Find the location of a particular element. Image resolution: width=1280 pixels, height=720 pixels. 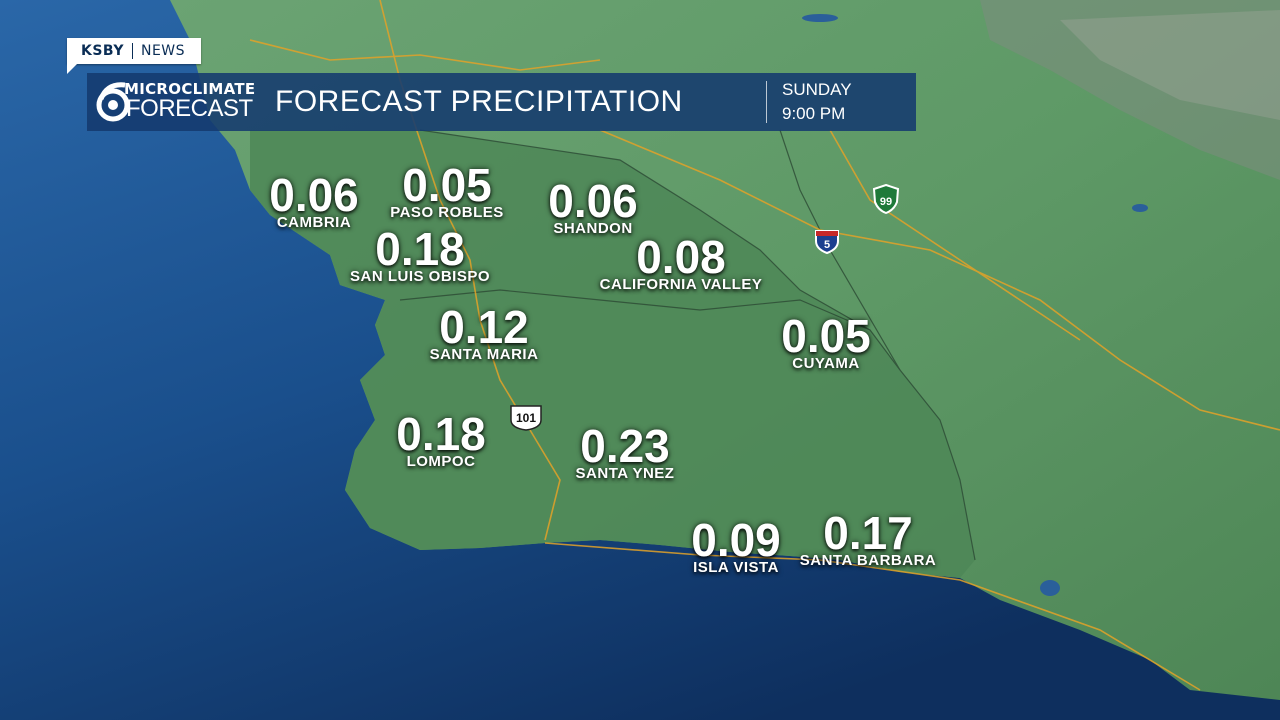

highway-number: 101 is located at coordinates (526, 418).